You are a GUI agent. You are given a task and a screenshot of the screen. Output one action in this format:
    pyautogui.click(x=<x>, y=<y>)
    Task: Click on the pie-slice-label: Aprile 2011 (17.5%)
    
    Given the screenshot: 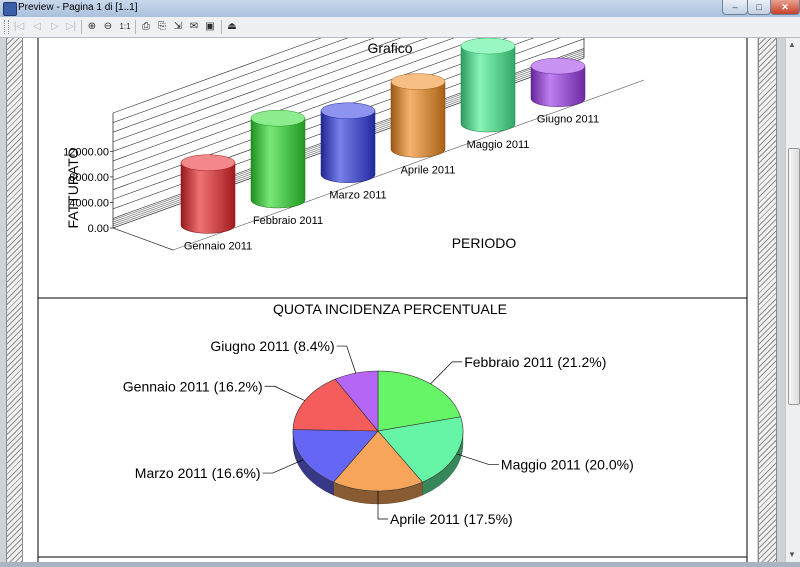 What is the action you would take?
    pyautogui.click(x=451, y=519)
    